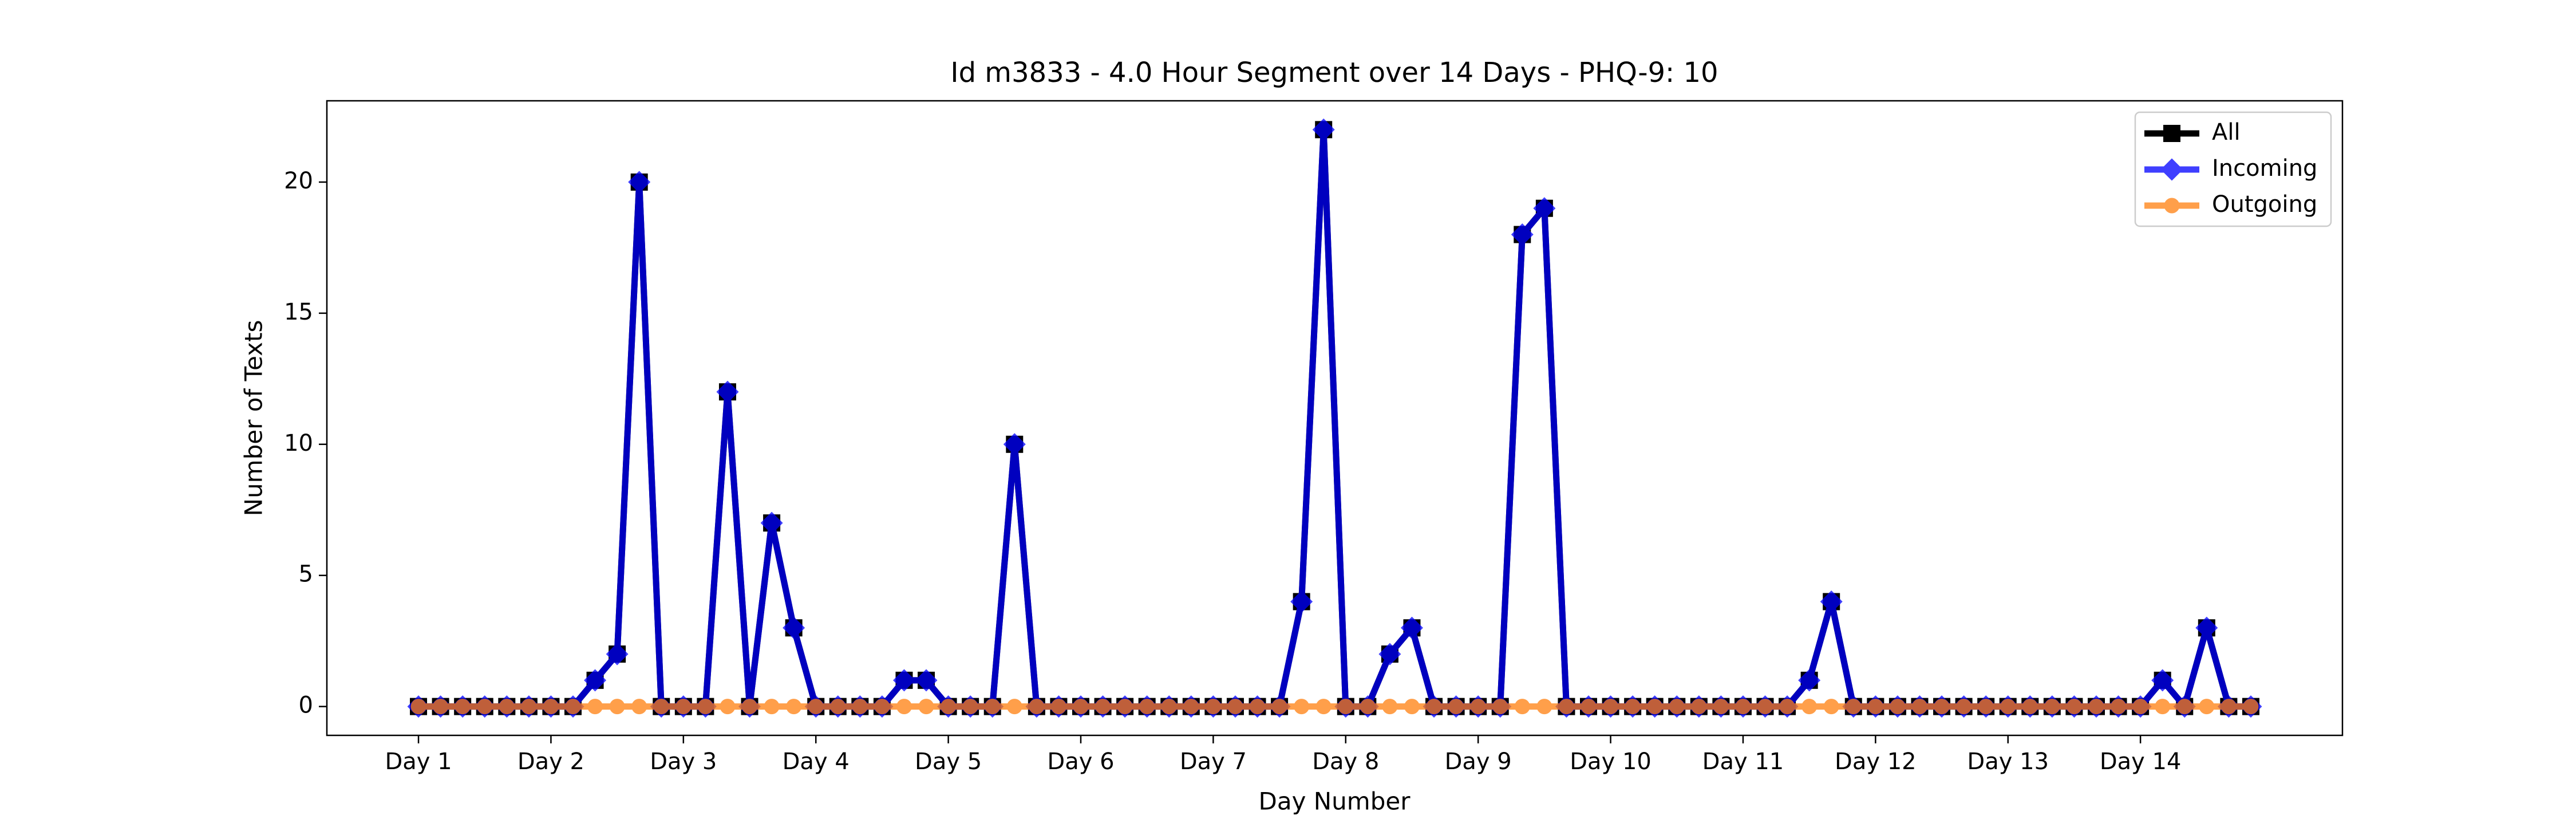  I want to click on x-tick-label: Day 1, so click(418, 762).